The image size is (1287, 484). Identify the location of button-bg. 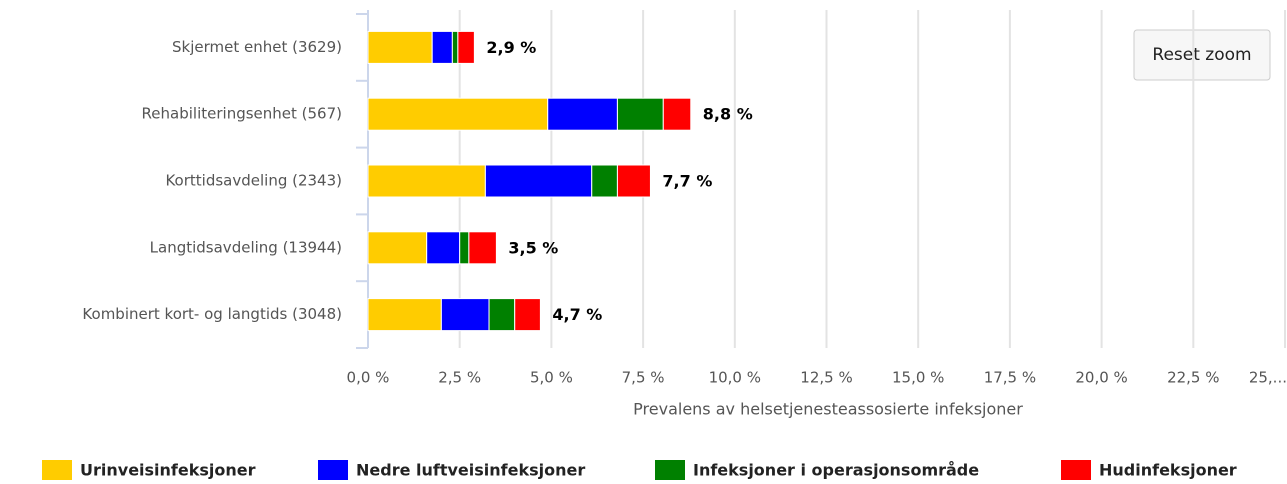
(1202, 55).